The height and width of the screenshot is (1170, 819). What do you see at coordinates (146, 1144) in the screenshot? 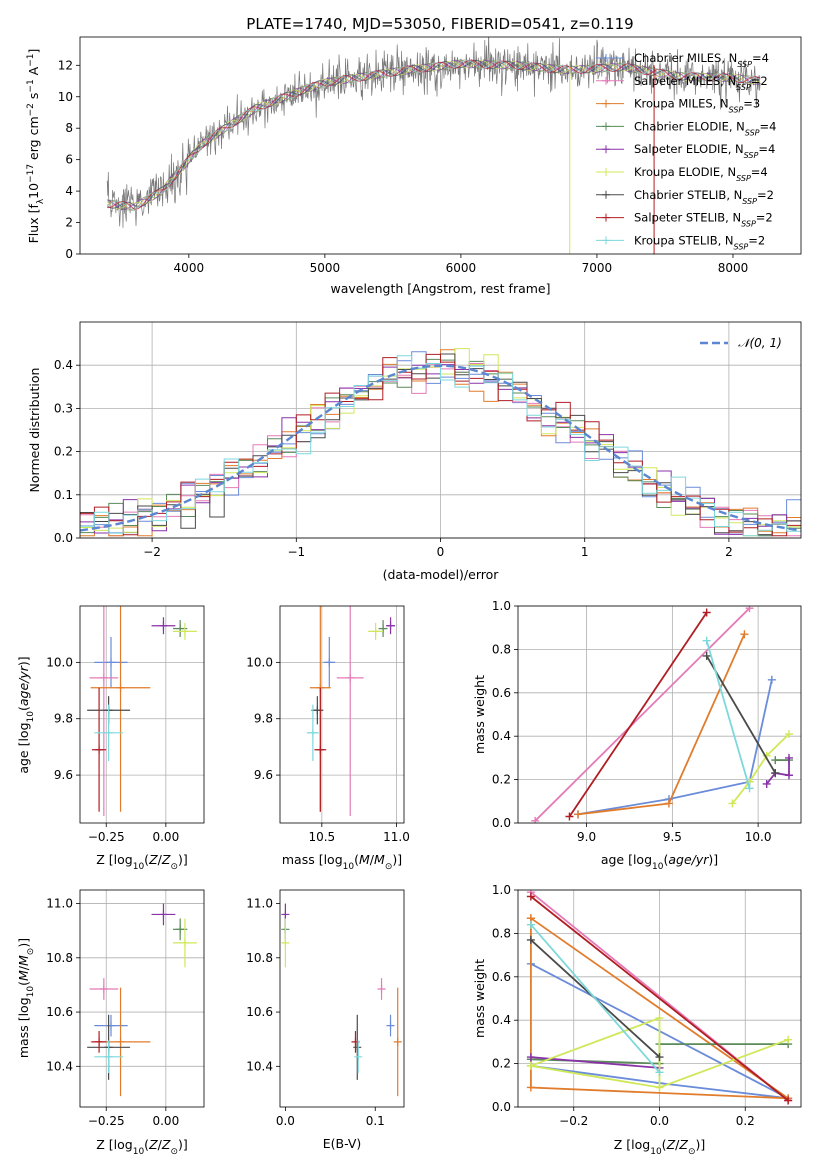
I see `label-part: (` at bounding box center [146, 1144].